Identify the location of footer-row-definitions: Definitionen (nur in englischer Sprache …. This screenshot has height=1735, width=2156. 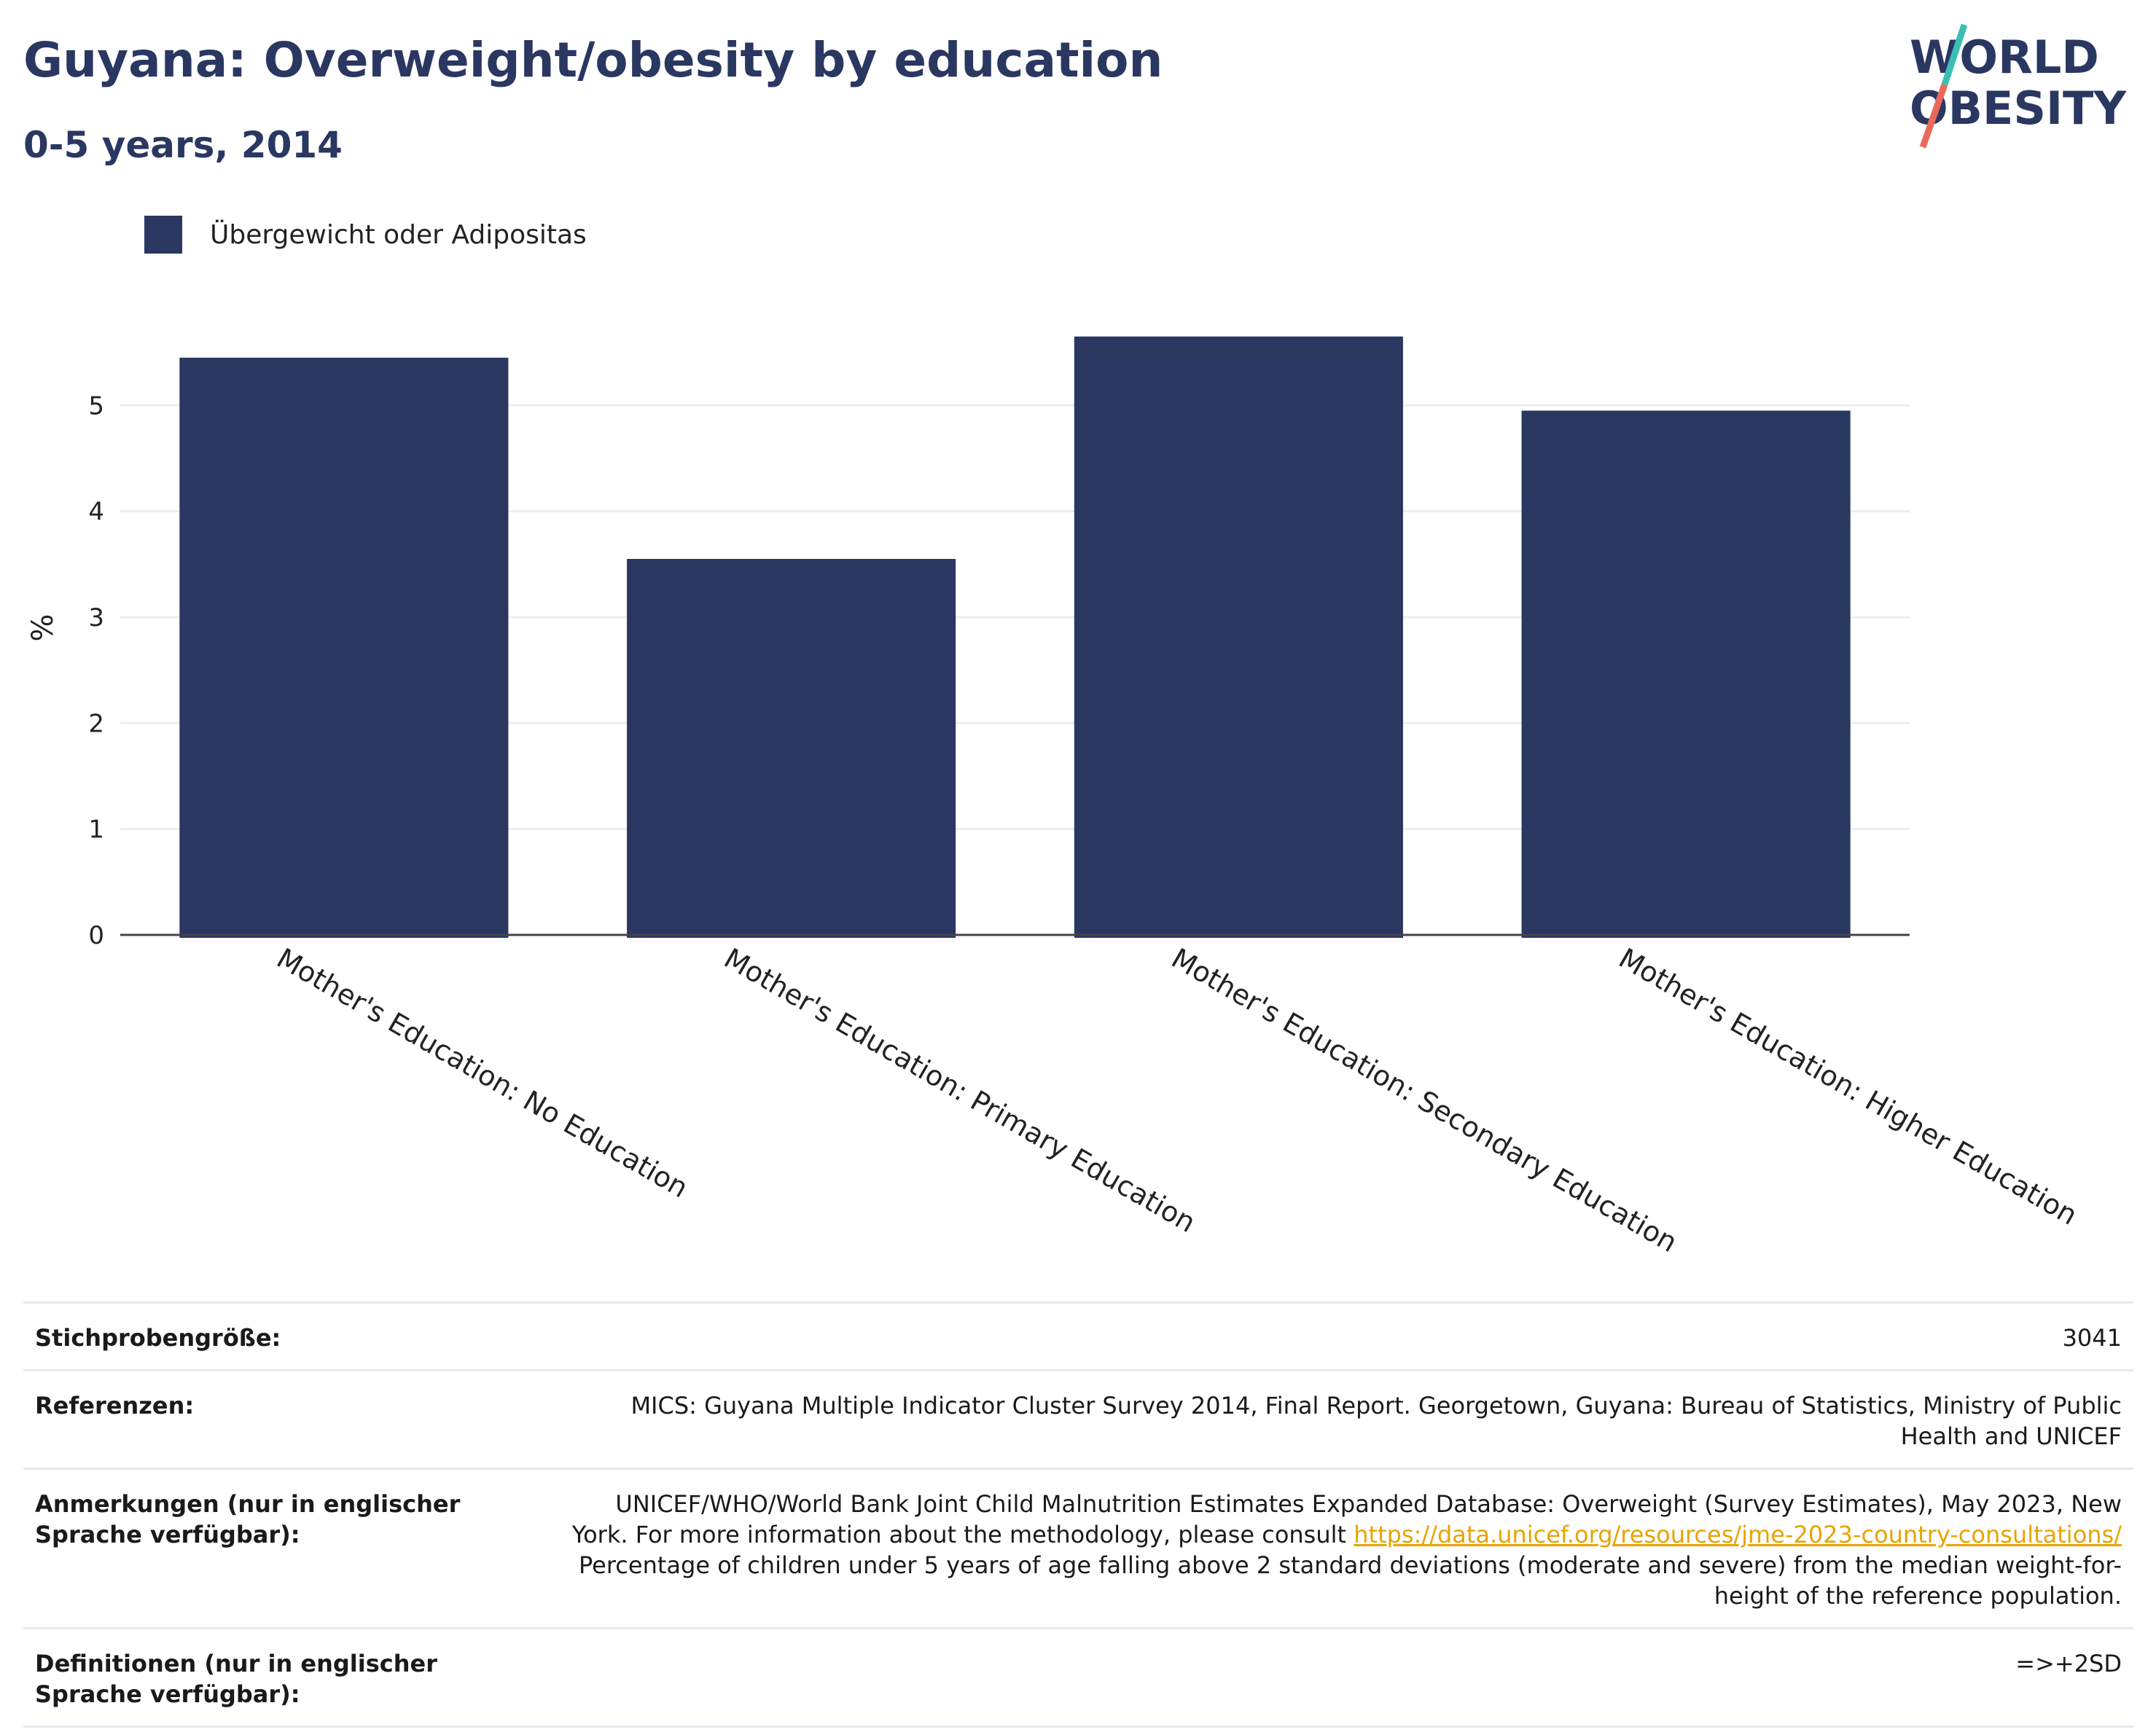
(1078, 1677).